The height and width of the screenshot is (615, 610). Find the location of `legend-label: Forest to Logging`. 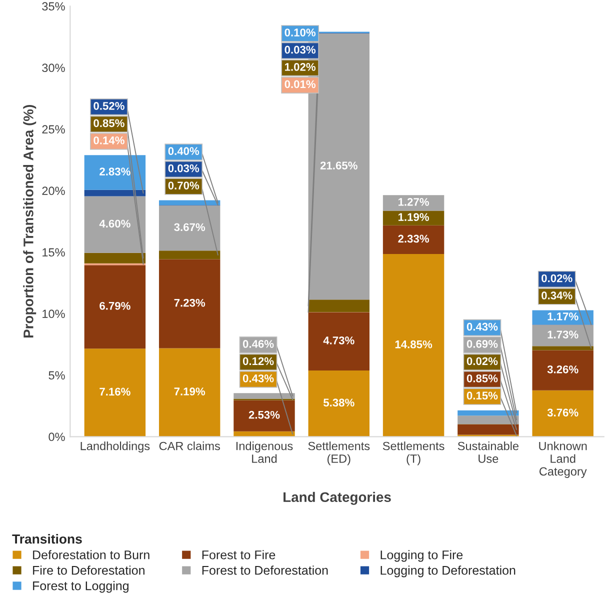

legend-label: Forest to Logging is located at coordinates (80, 587).